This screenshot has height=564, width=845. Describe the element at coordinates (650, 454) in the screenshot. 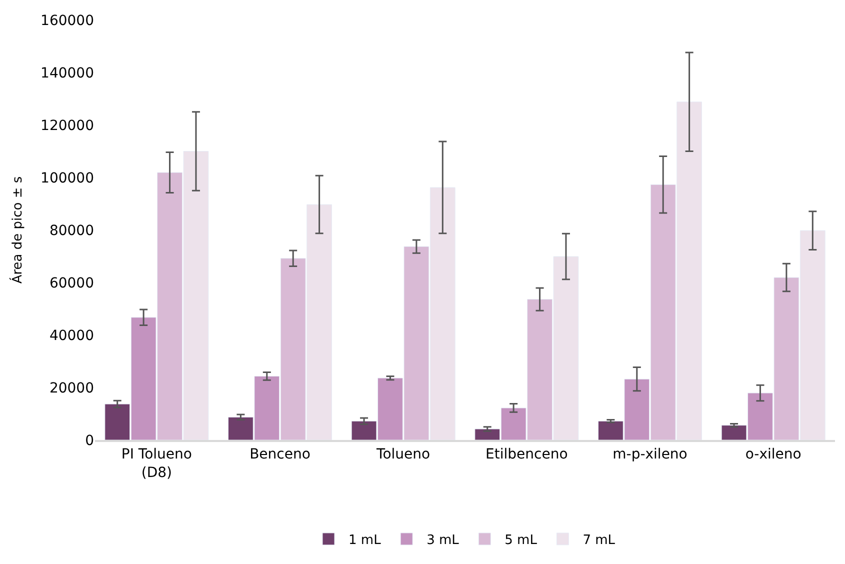

I see `x-tick-label: m-p-xileno` at that location.